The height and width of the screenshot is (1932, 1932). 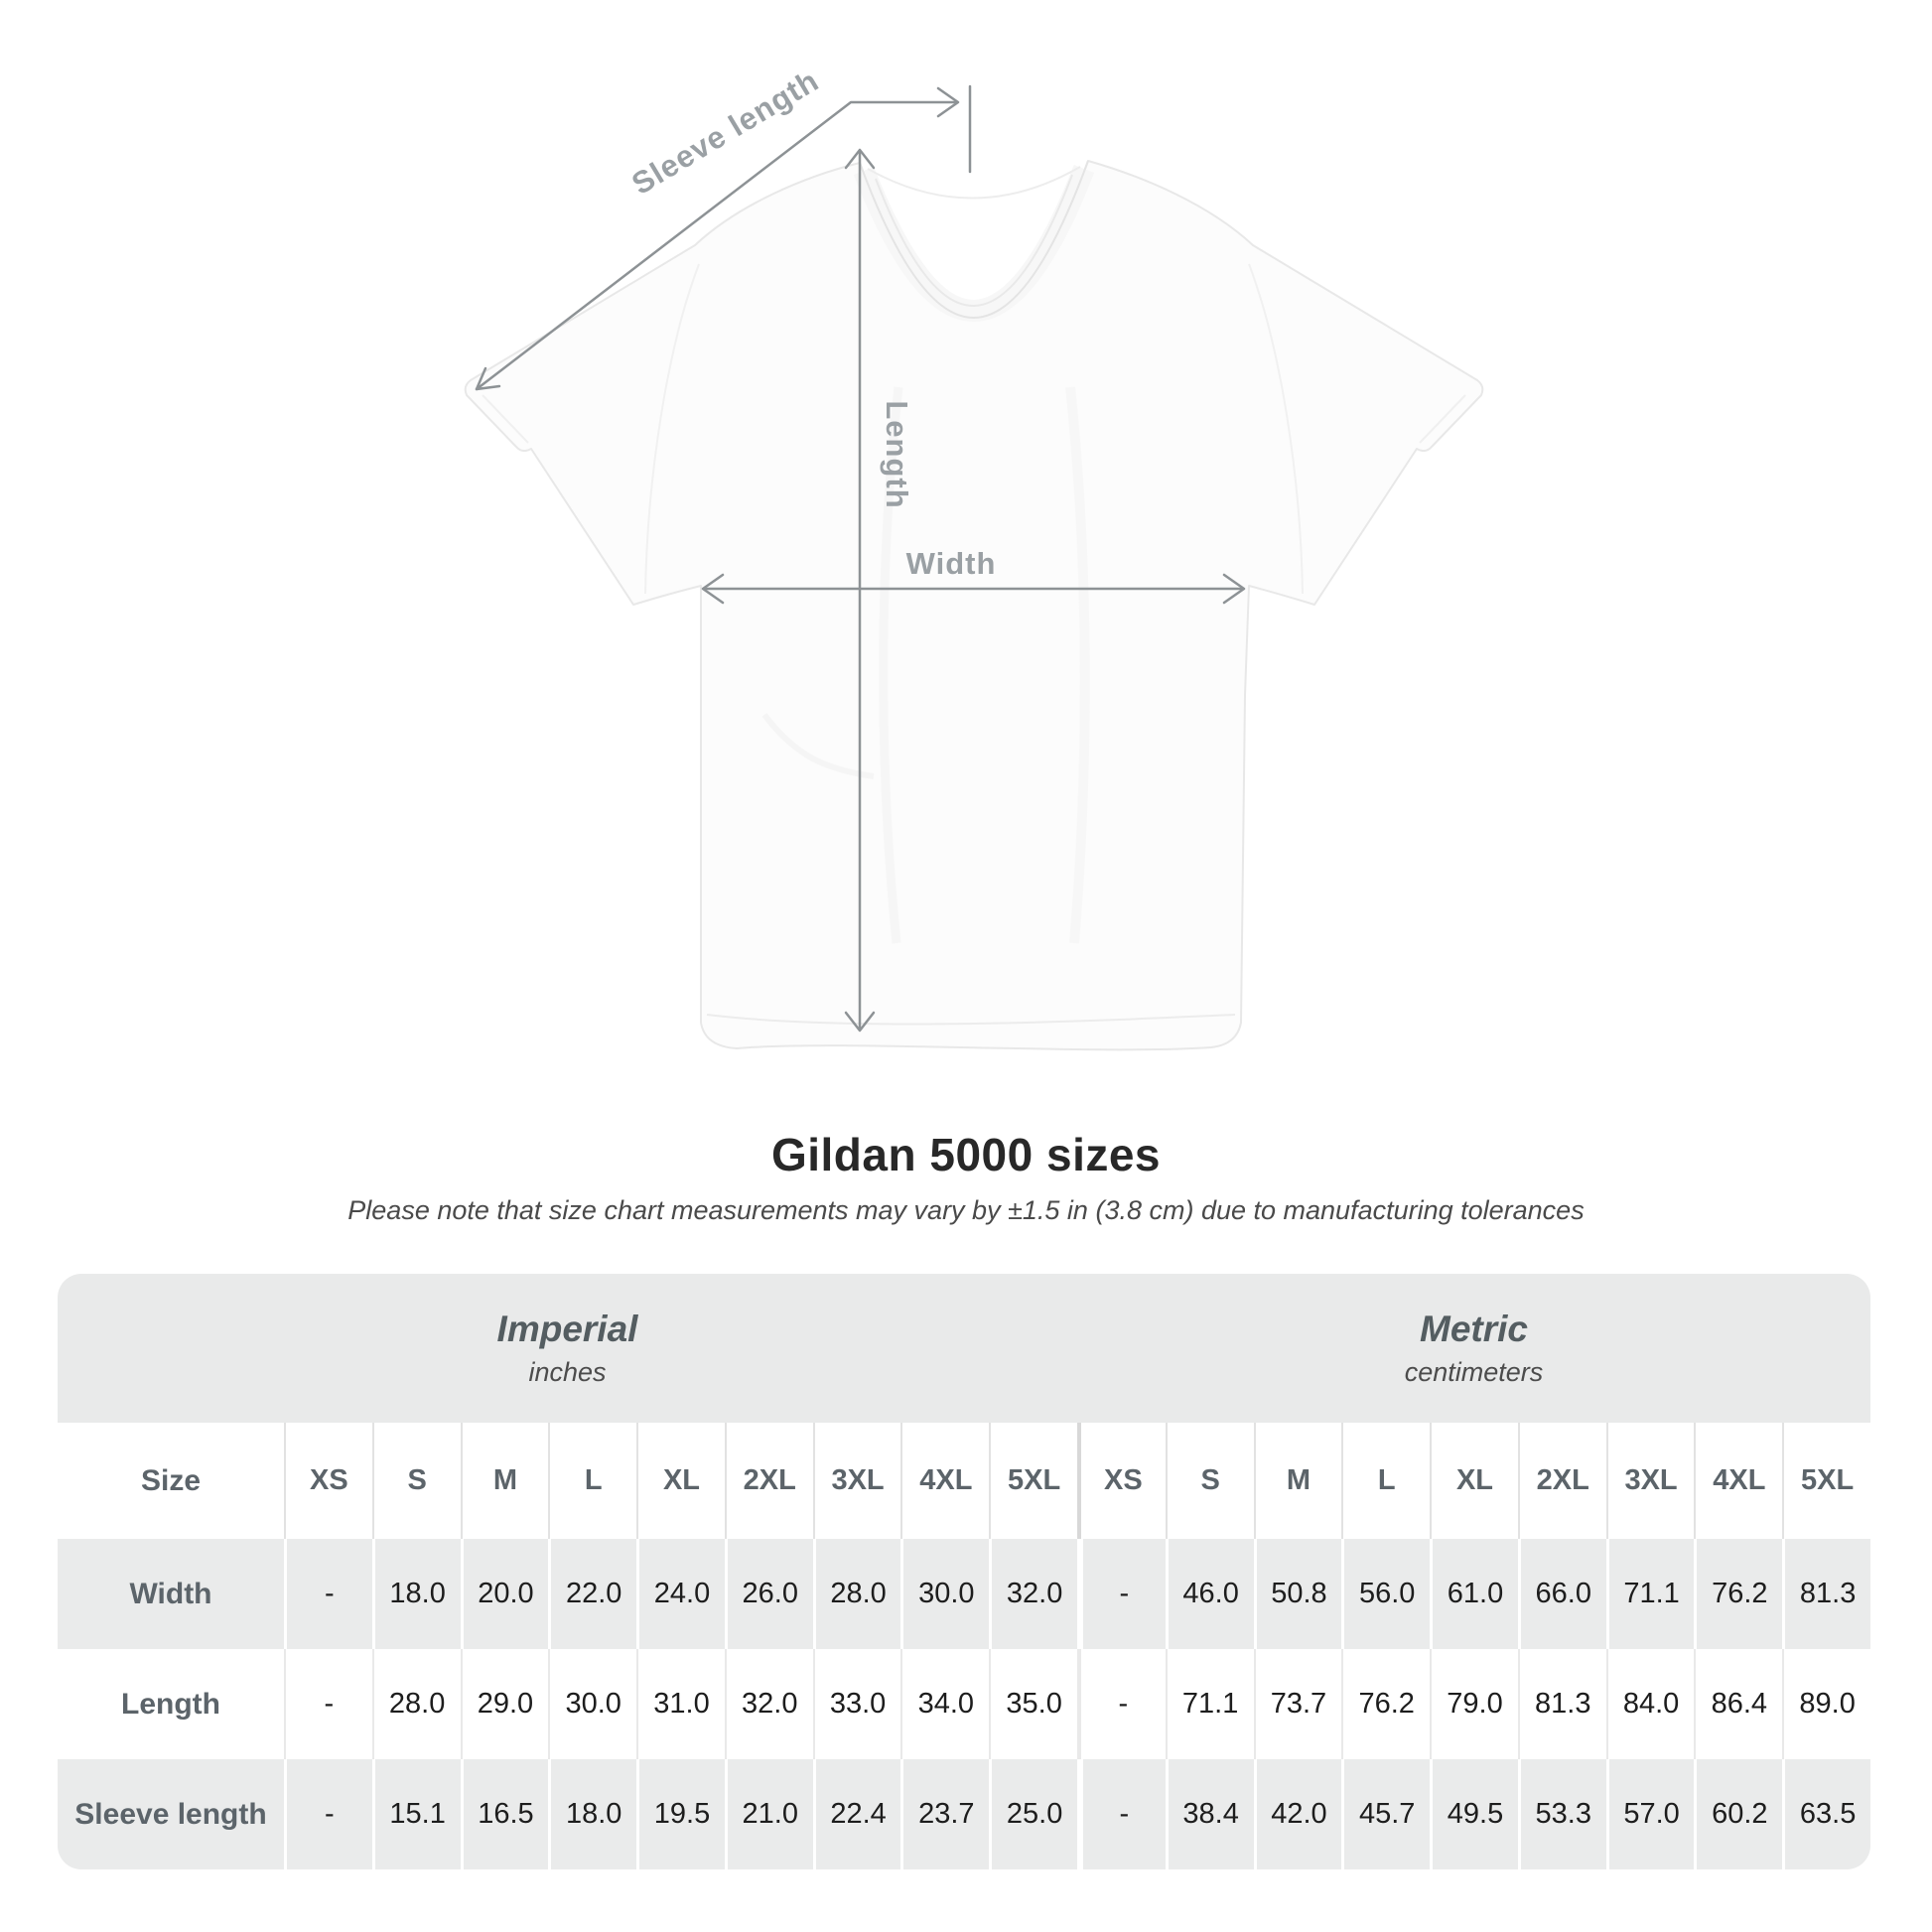 I want to click on width-label: Width, so click(x=951, y=564).